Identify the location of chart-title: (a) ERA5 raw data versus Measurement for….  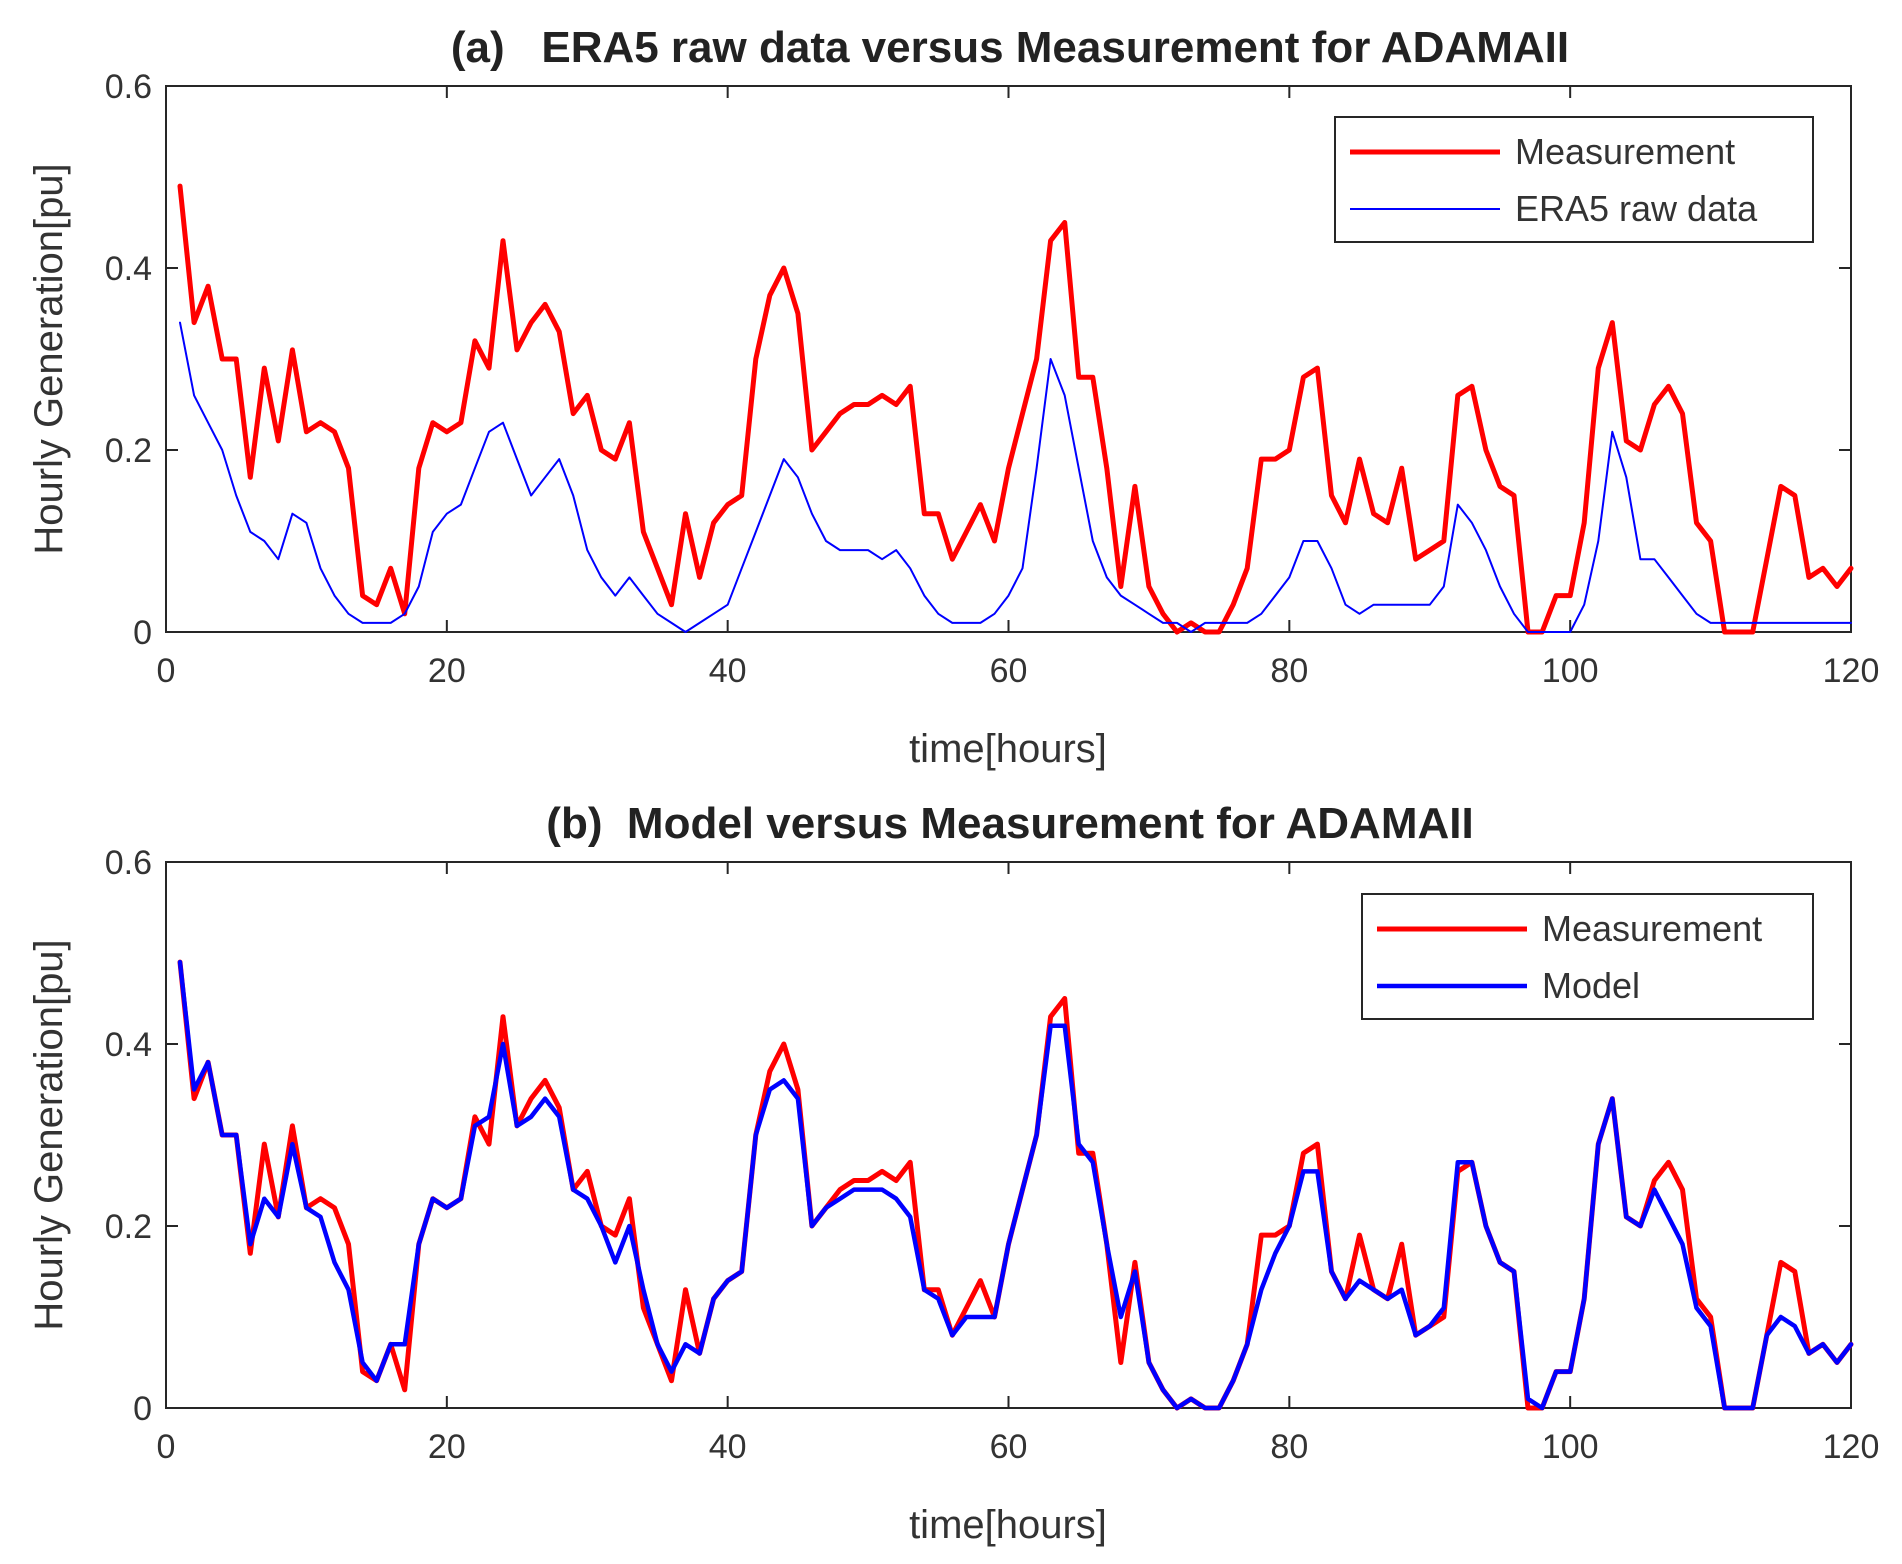
(1010, 47).